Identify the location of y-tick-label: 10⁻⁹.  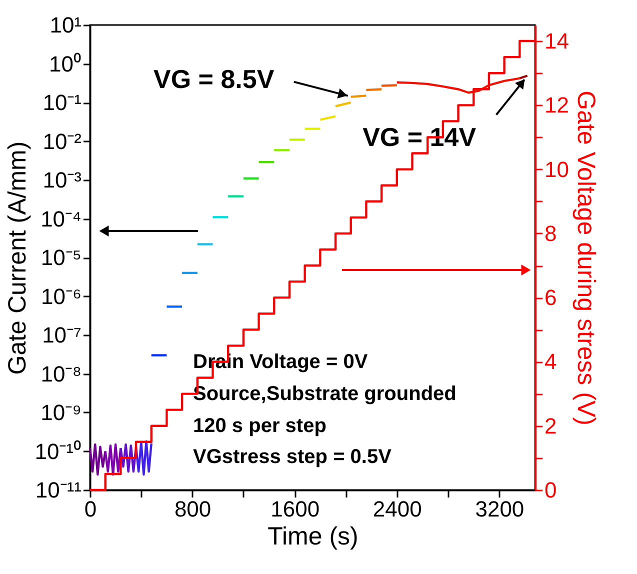
(61, 412).